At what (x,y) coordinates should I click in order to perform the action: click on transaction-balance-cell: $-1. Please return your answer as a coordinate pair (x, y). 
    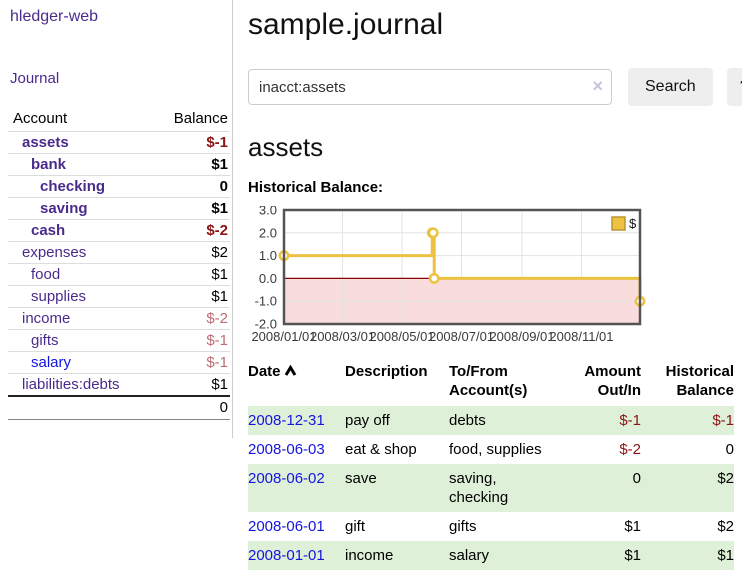
    Looking at the image, I should click on (687, 420).